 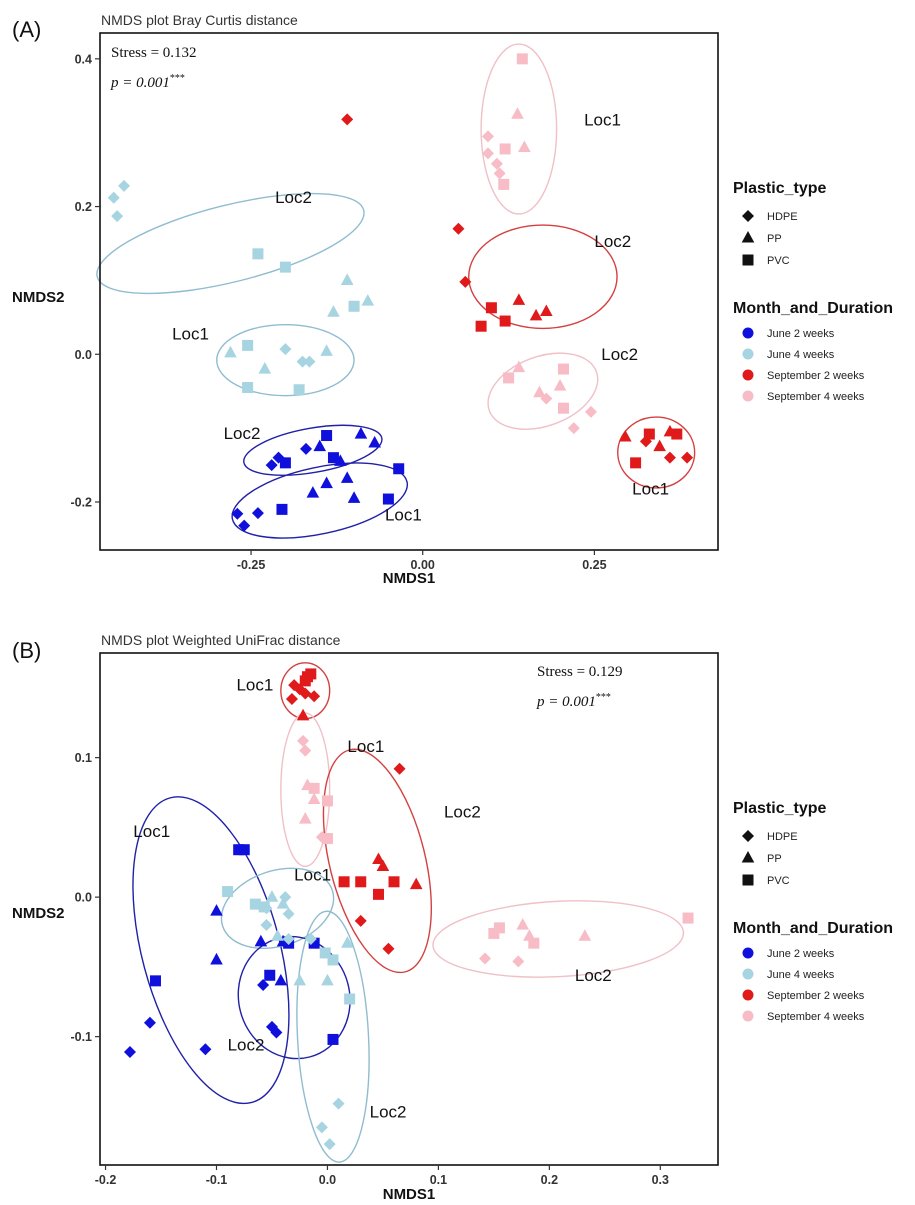 What do you see at coordinates (774, 239) in the screenshot?
I see `legend-item-label: PP` at bounding box center [774, 239].